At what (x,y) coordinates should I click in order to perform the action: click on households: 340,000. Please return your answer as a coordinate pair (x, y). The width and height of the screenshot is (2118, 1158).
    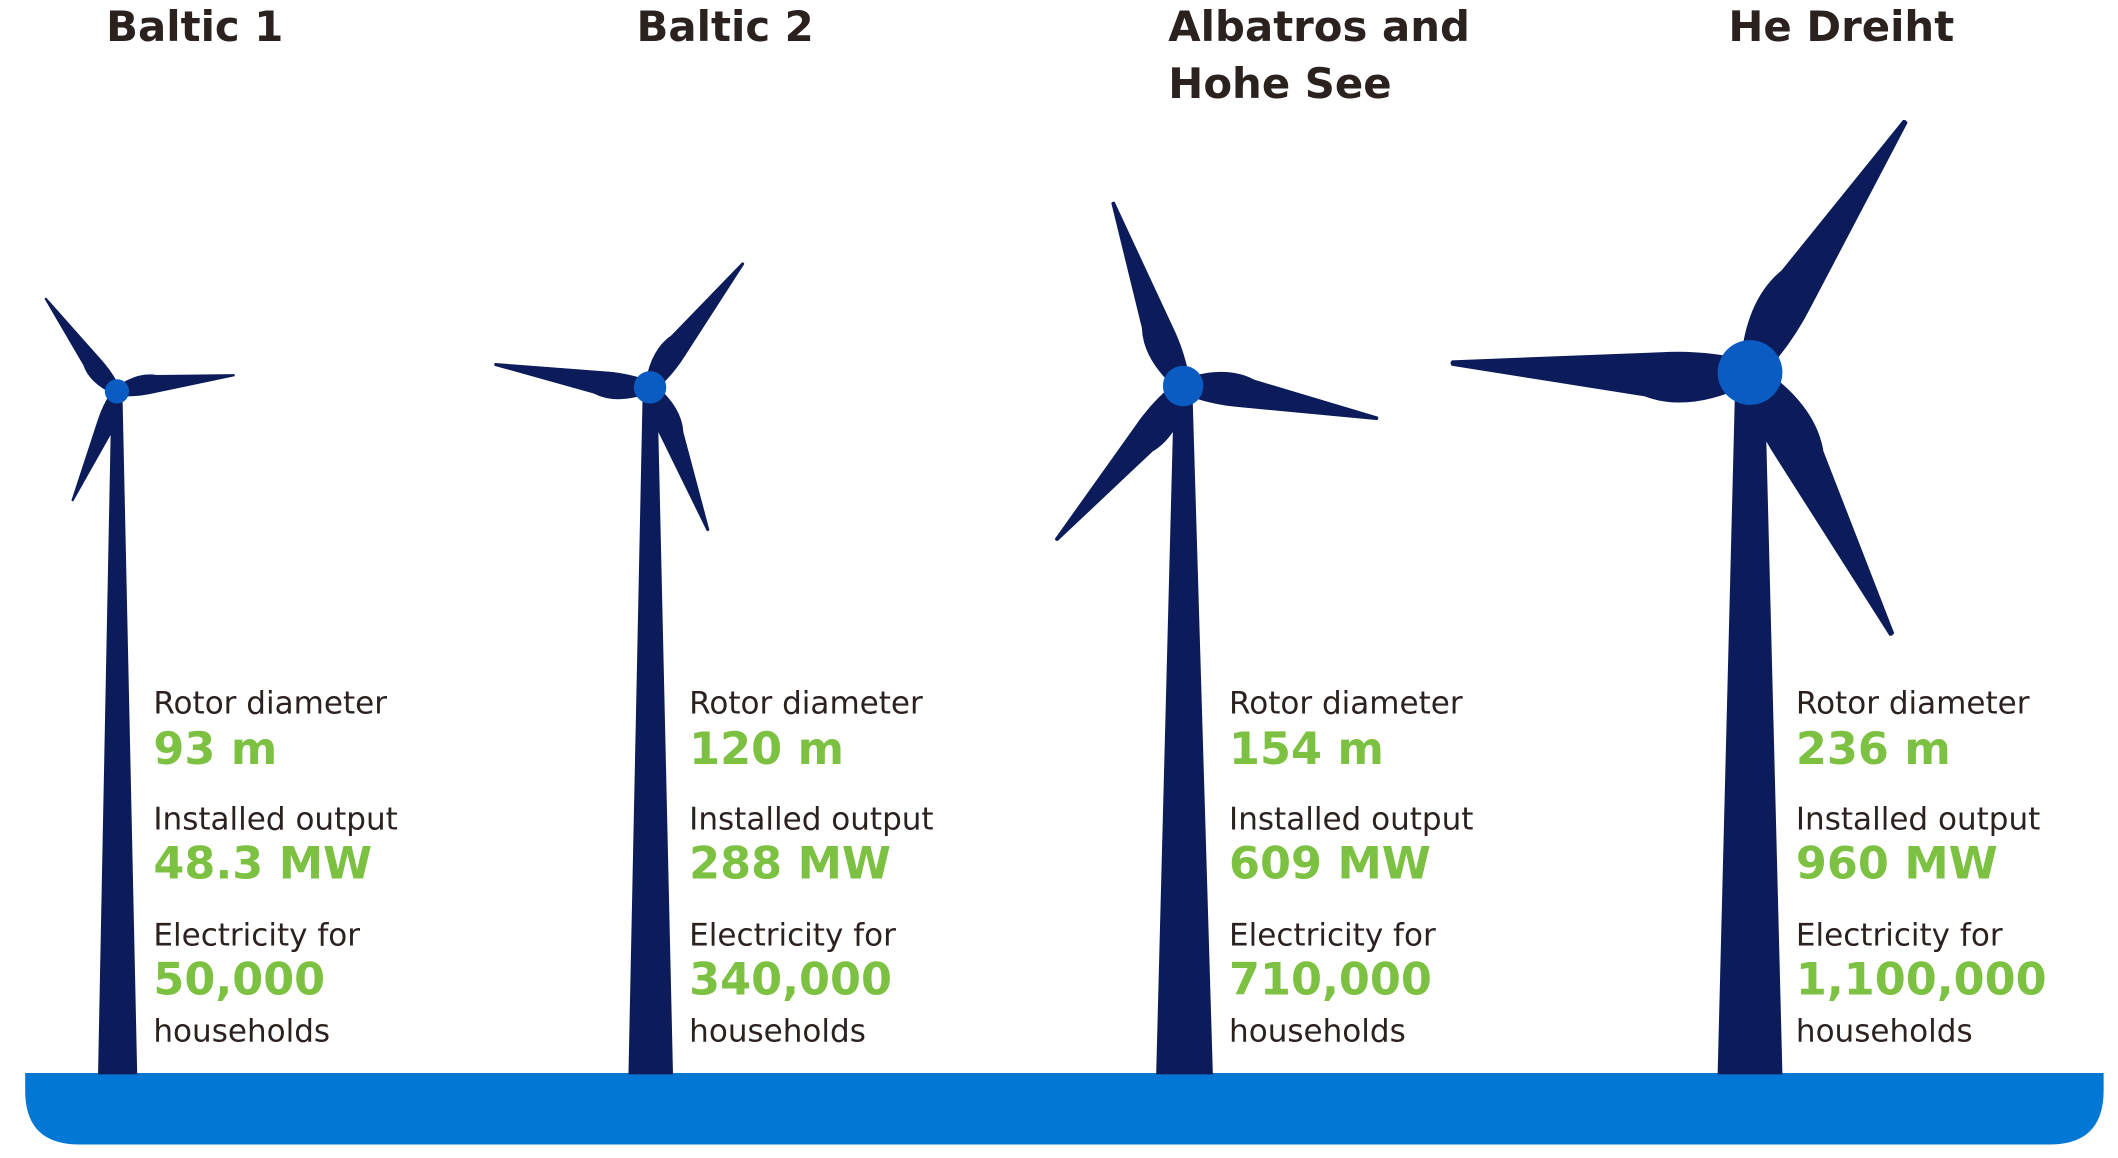
    Looking at the image, I should click on (790, 980).